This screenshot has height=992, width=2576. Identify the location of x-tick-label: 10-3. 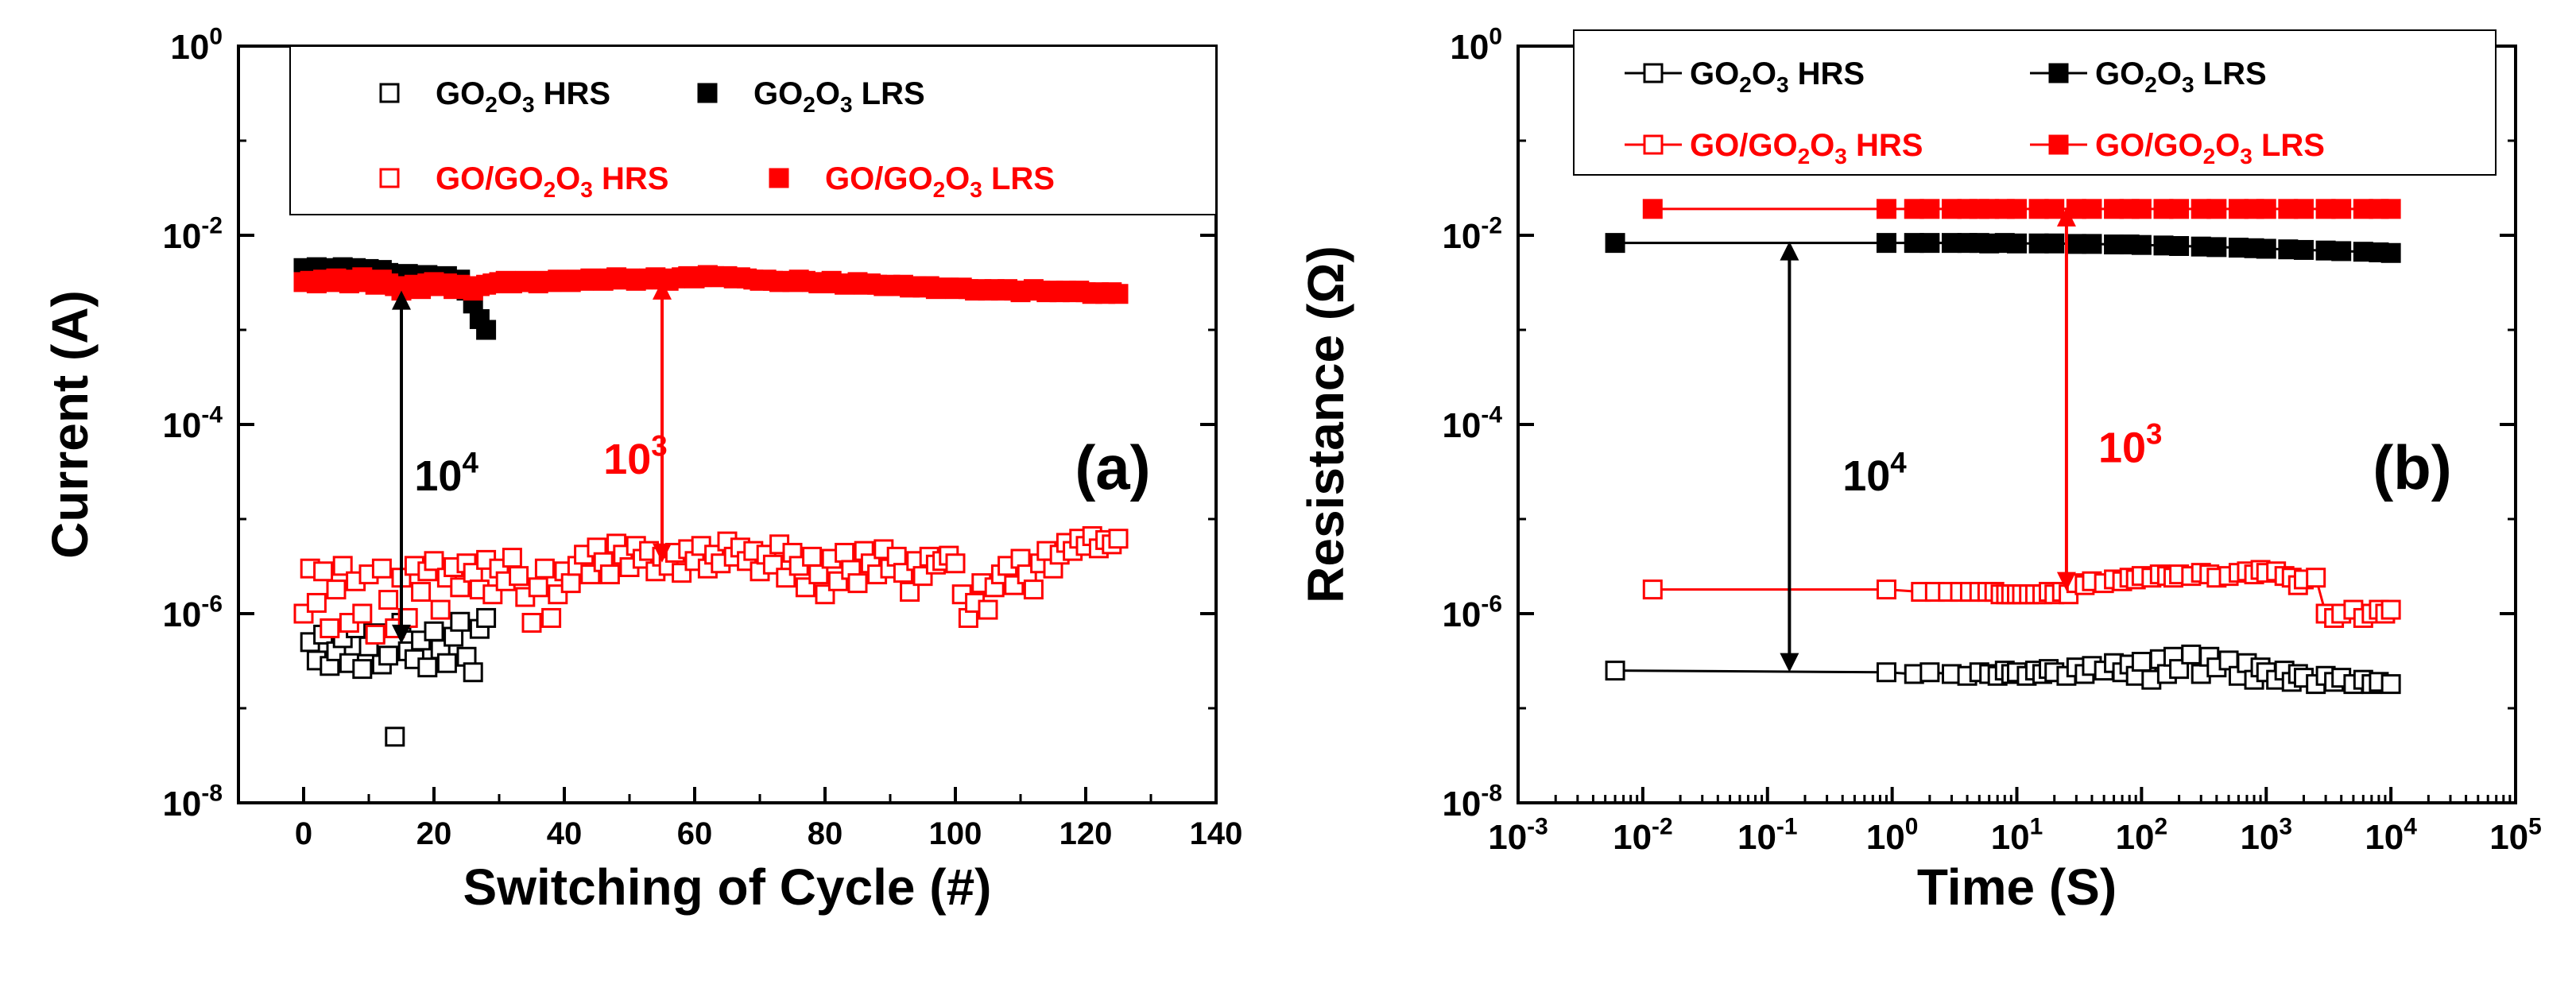
(1518, 835).